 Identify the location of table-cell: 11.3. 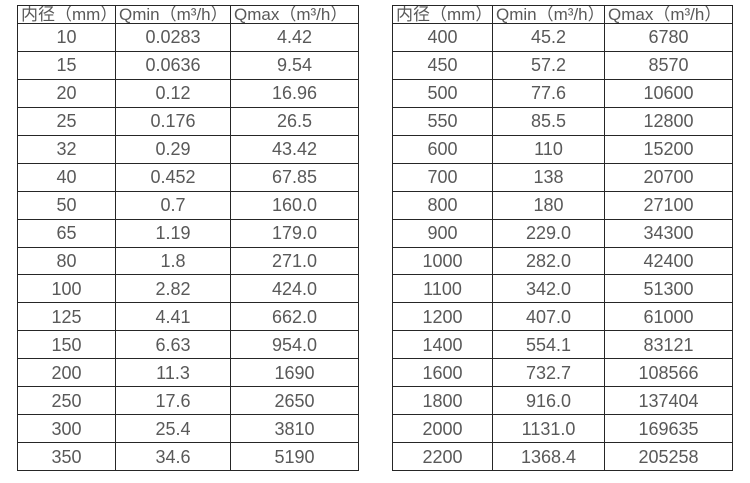
(173, 373).